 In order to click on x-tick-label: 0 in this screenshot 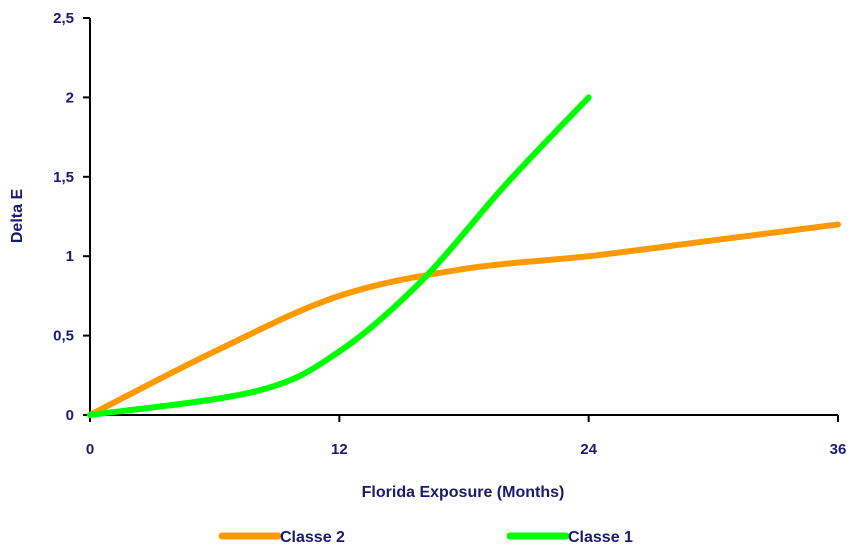, I will do `click(90, 449)`.